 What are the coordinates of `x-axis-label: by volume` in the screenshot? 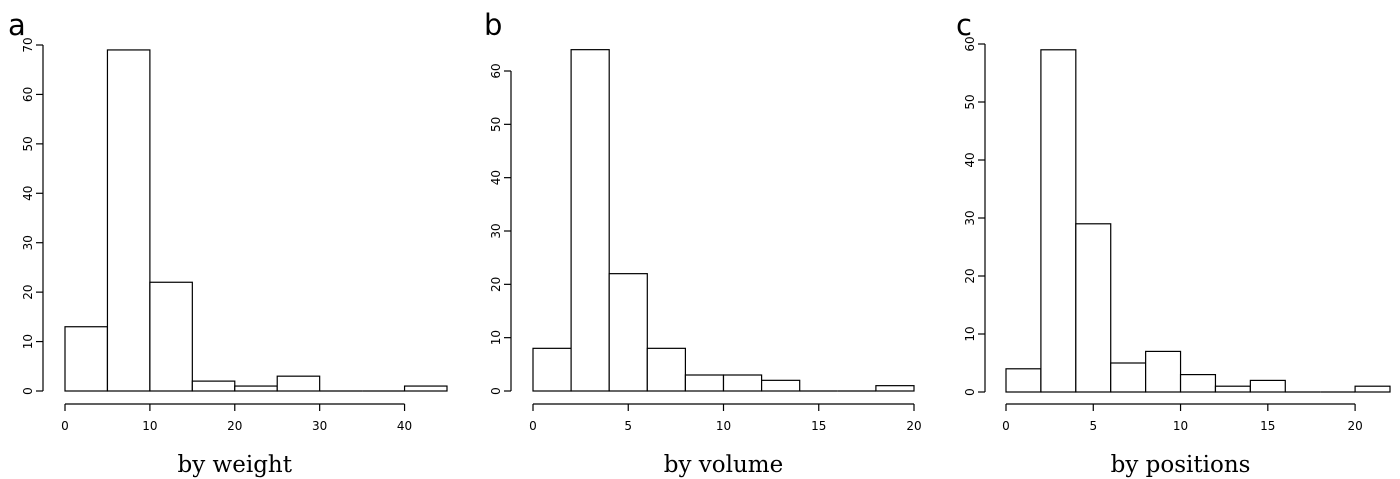 It's located at (723, 465).